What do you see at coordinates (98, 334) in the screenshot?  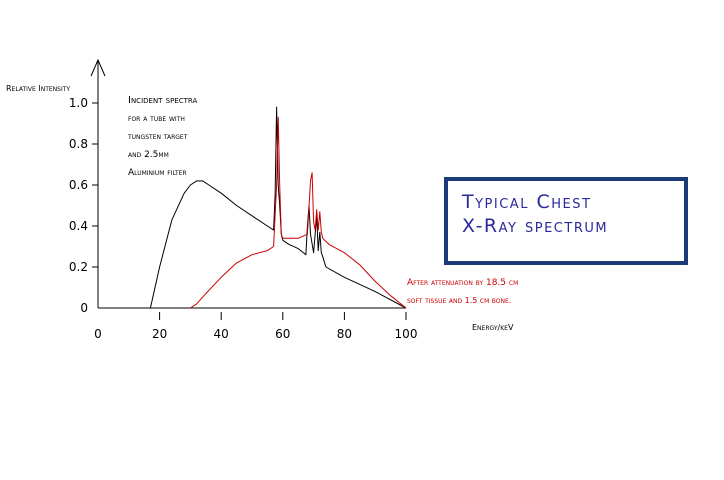 I see `x-tick-label: 0` at bounding box center [98, 334].